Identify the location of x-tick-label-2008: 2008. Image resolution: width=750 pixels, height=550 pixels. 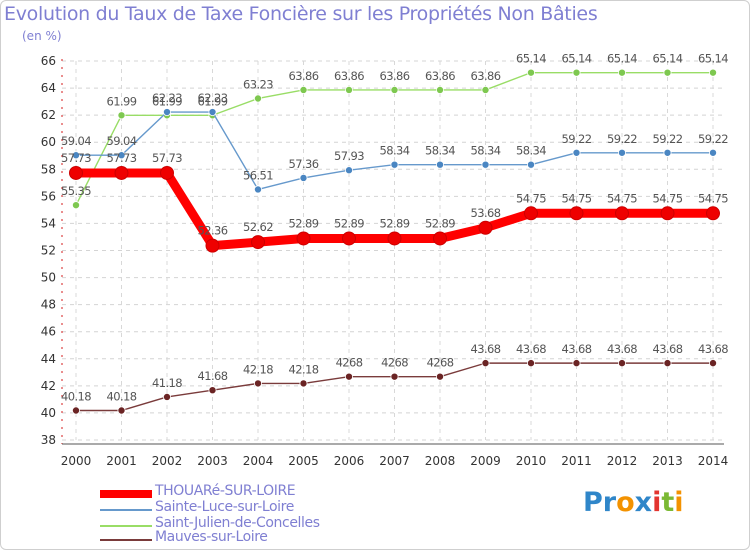
(440, 461).